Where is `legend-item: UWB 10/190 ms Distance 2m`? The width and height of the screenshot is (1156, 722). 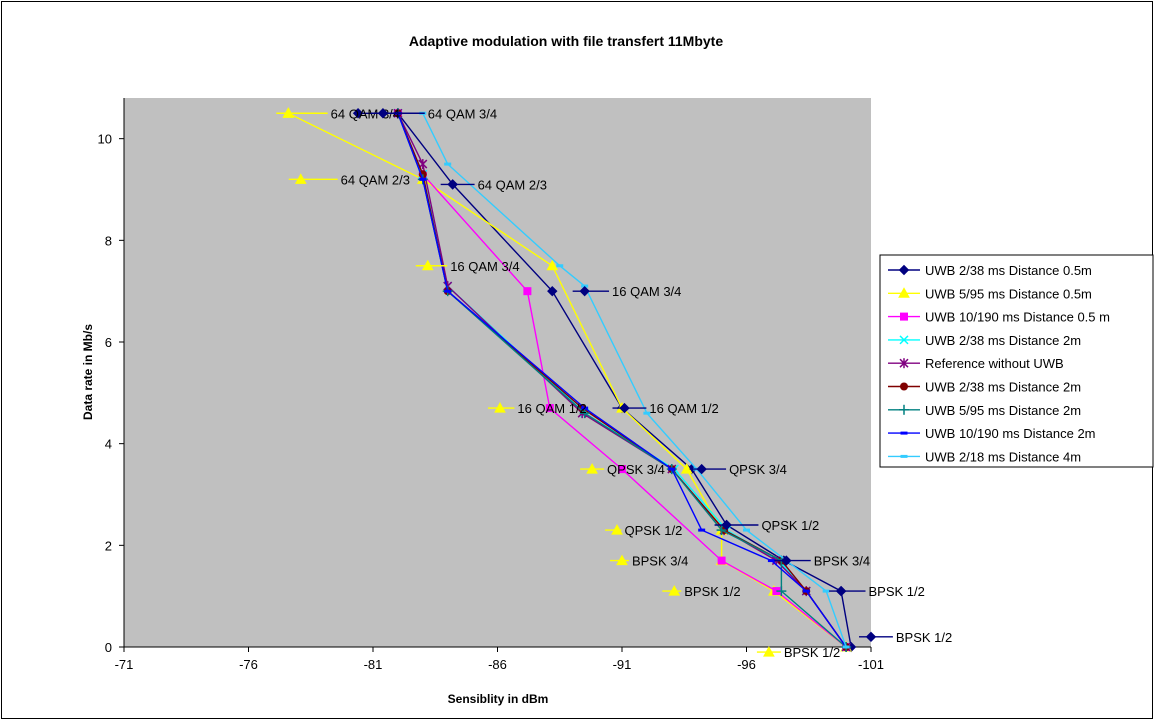 legend-item: UWB 10/190 ms Distance 2m is located at coordinates (992, 433).